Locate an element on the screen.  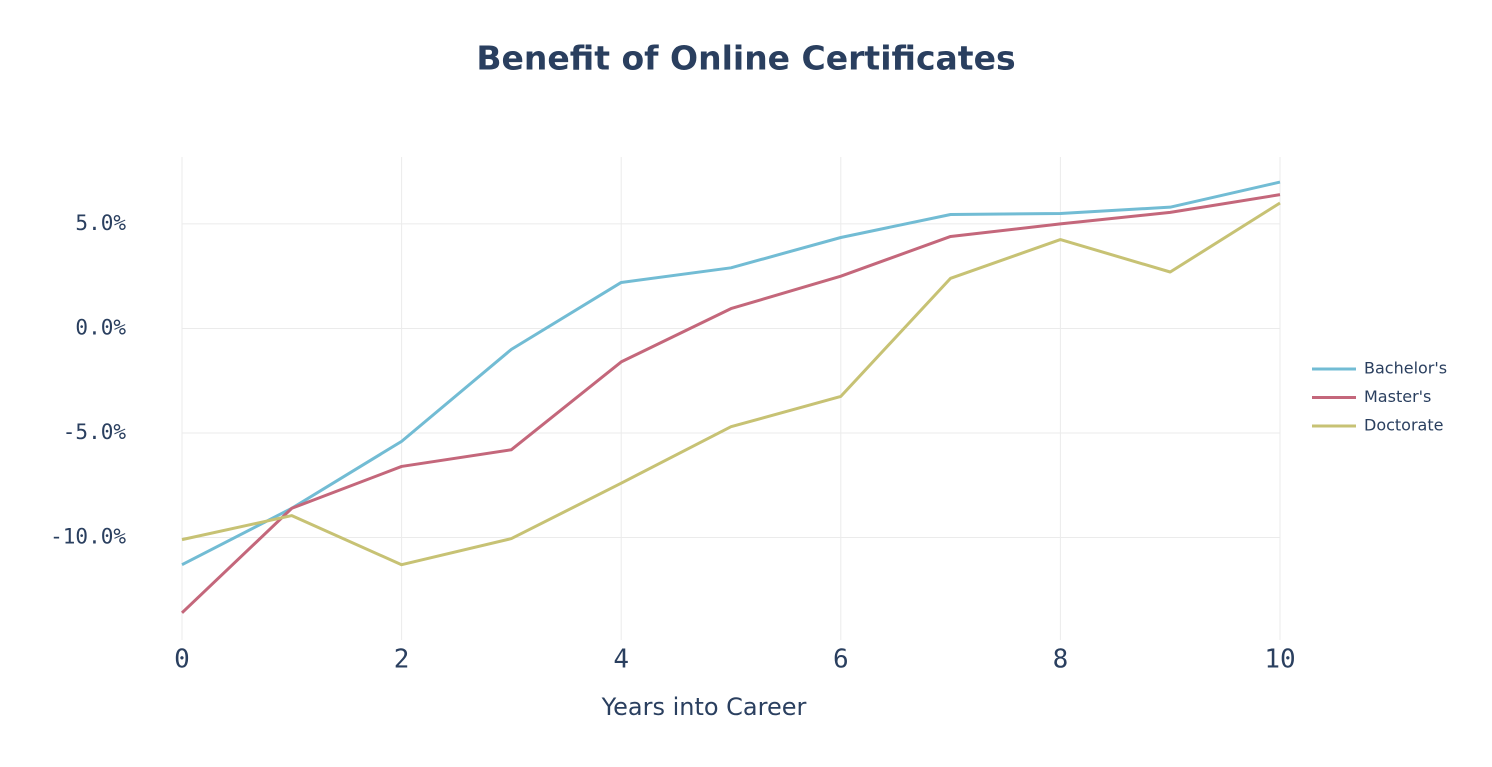
y-tick-label: -10.0% is located at coordinates (88, 537).